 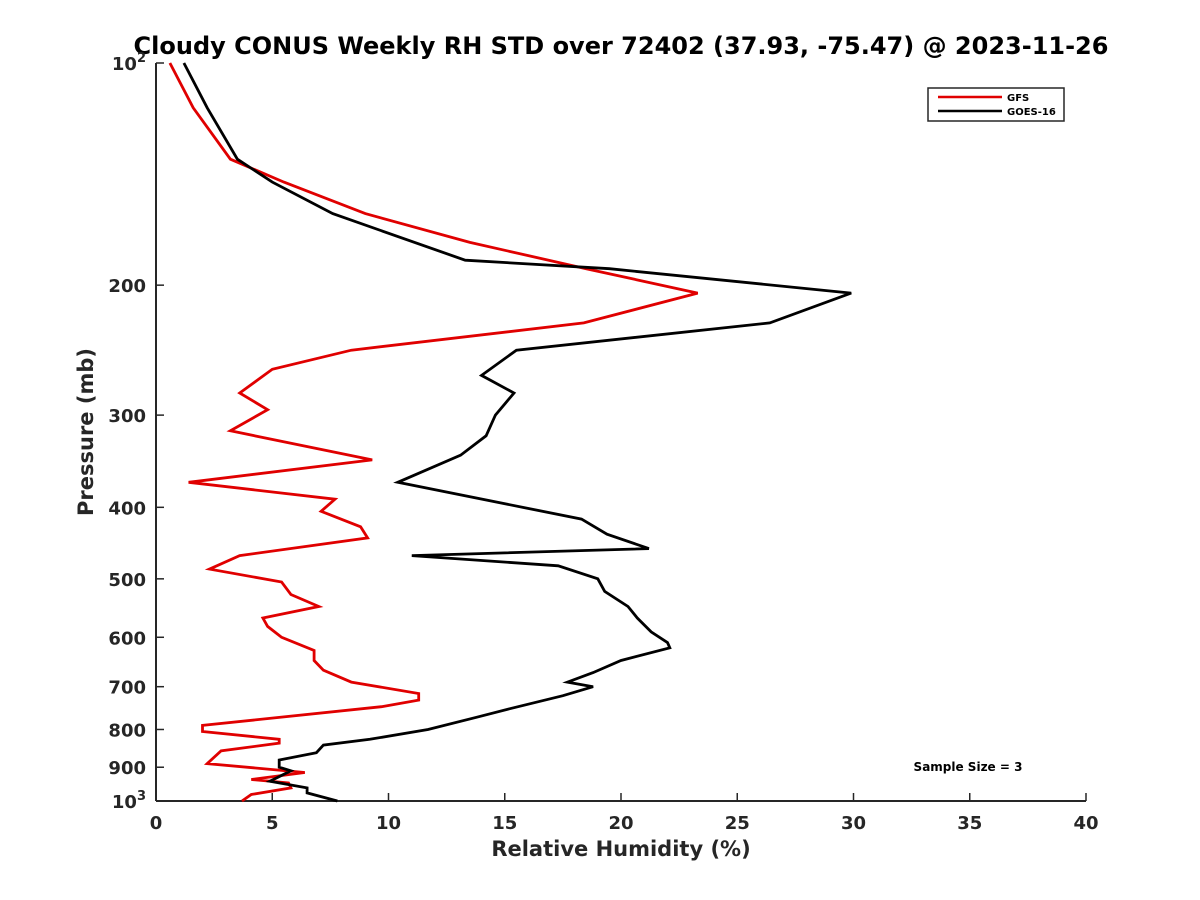 What do you see at coordinates (129, 63) in the screenshot?
I see `y-tick-label: 10²` at bounding box center [129, 63].